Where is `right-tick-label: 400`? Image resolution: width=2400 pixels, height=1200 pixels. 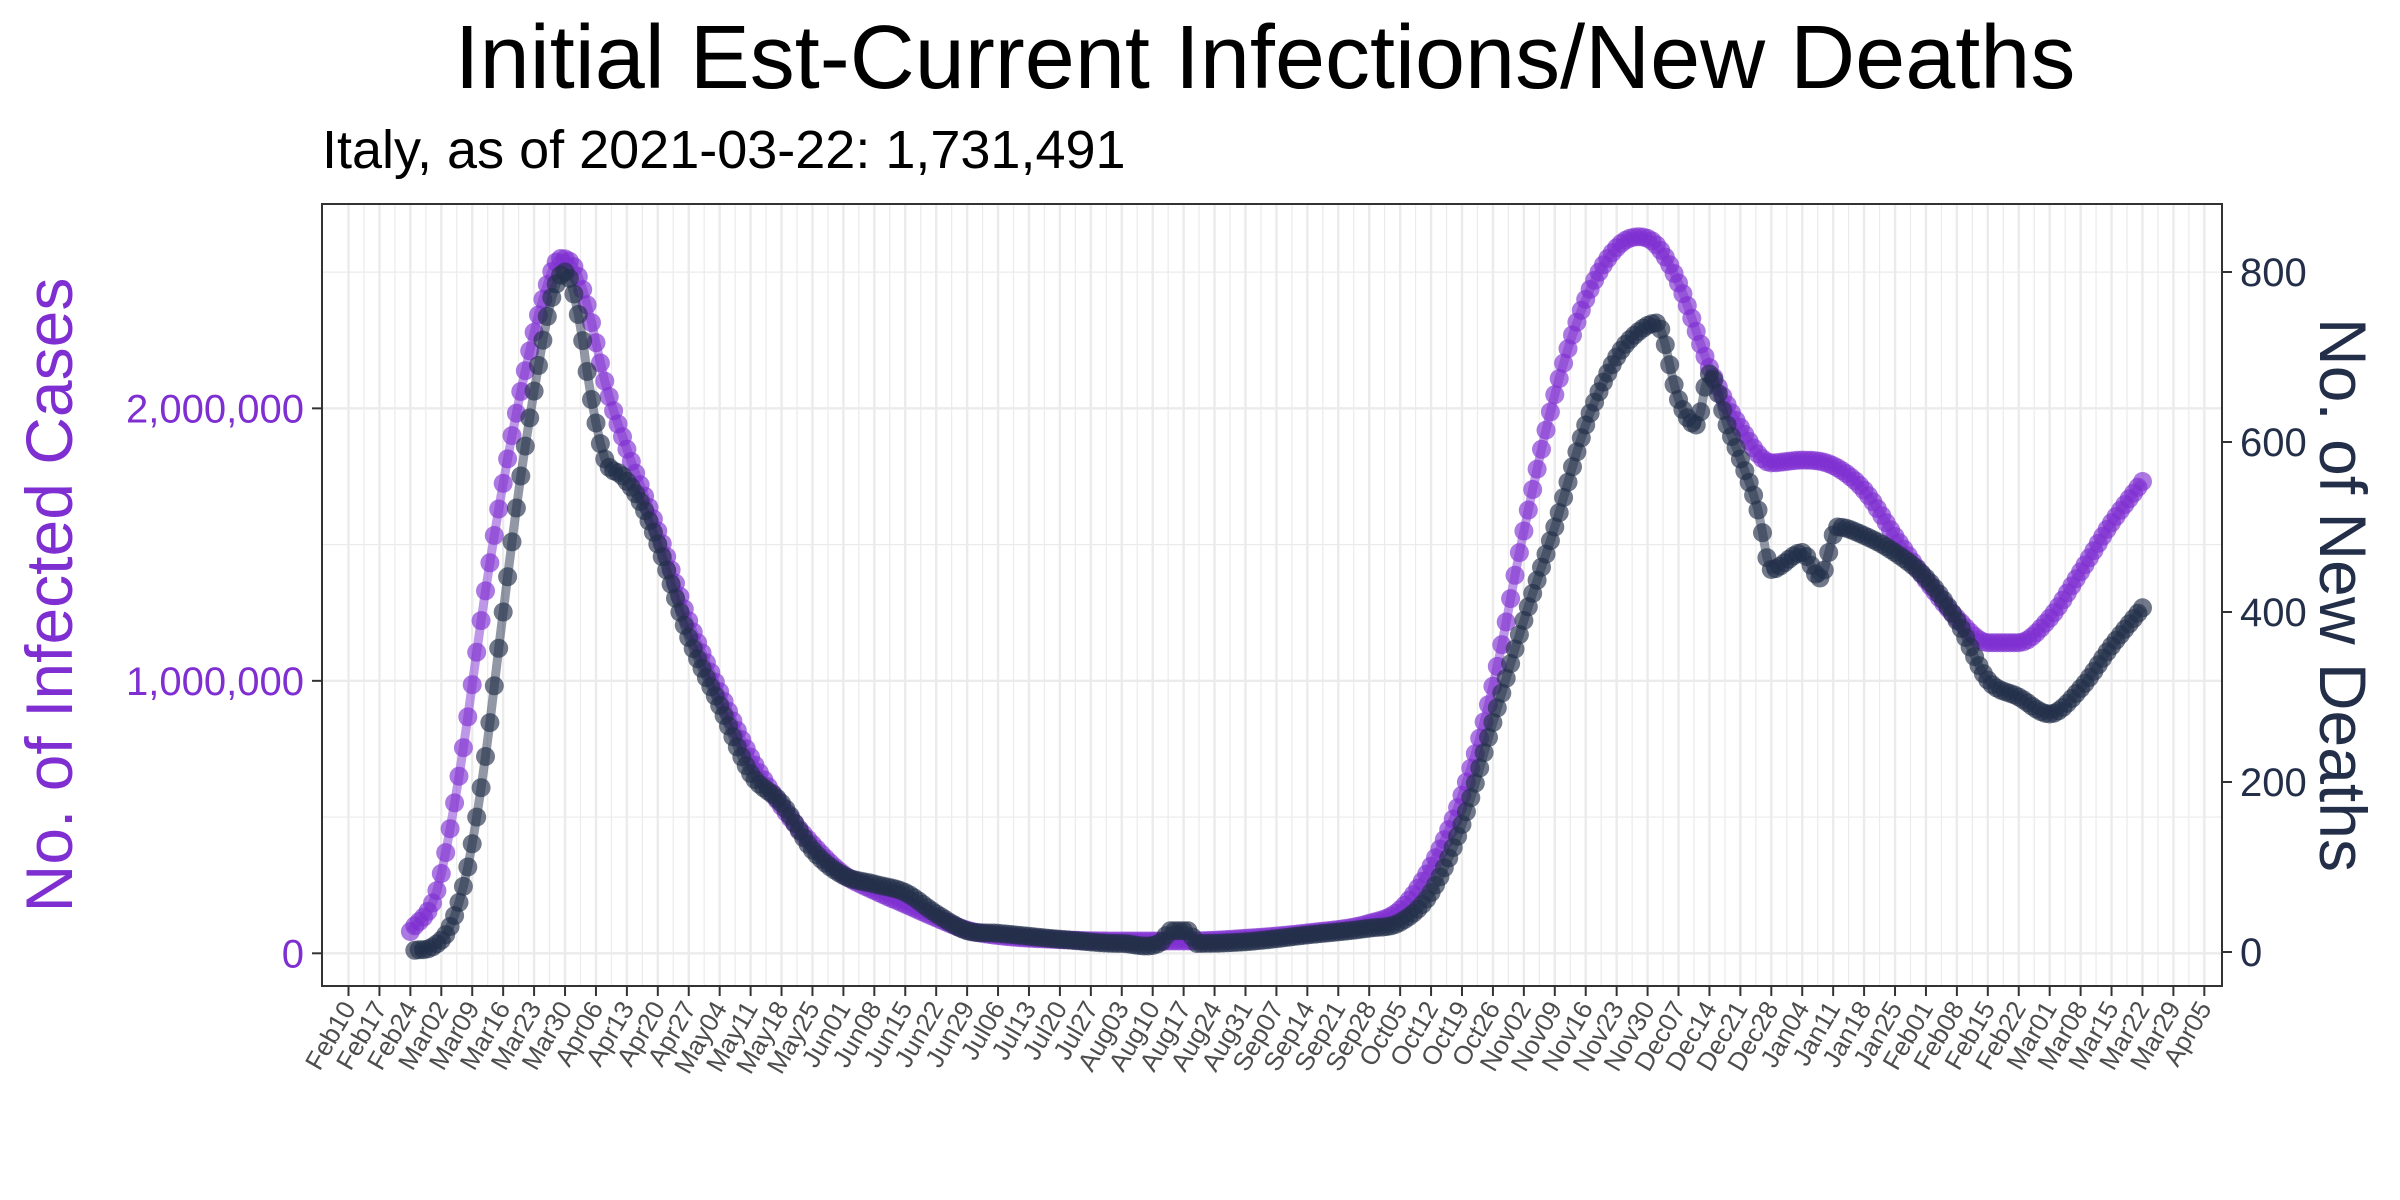
right-tick-label: 400 is located at coordinates (2273, 613).